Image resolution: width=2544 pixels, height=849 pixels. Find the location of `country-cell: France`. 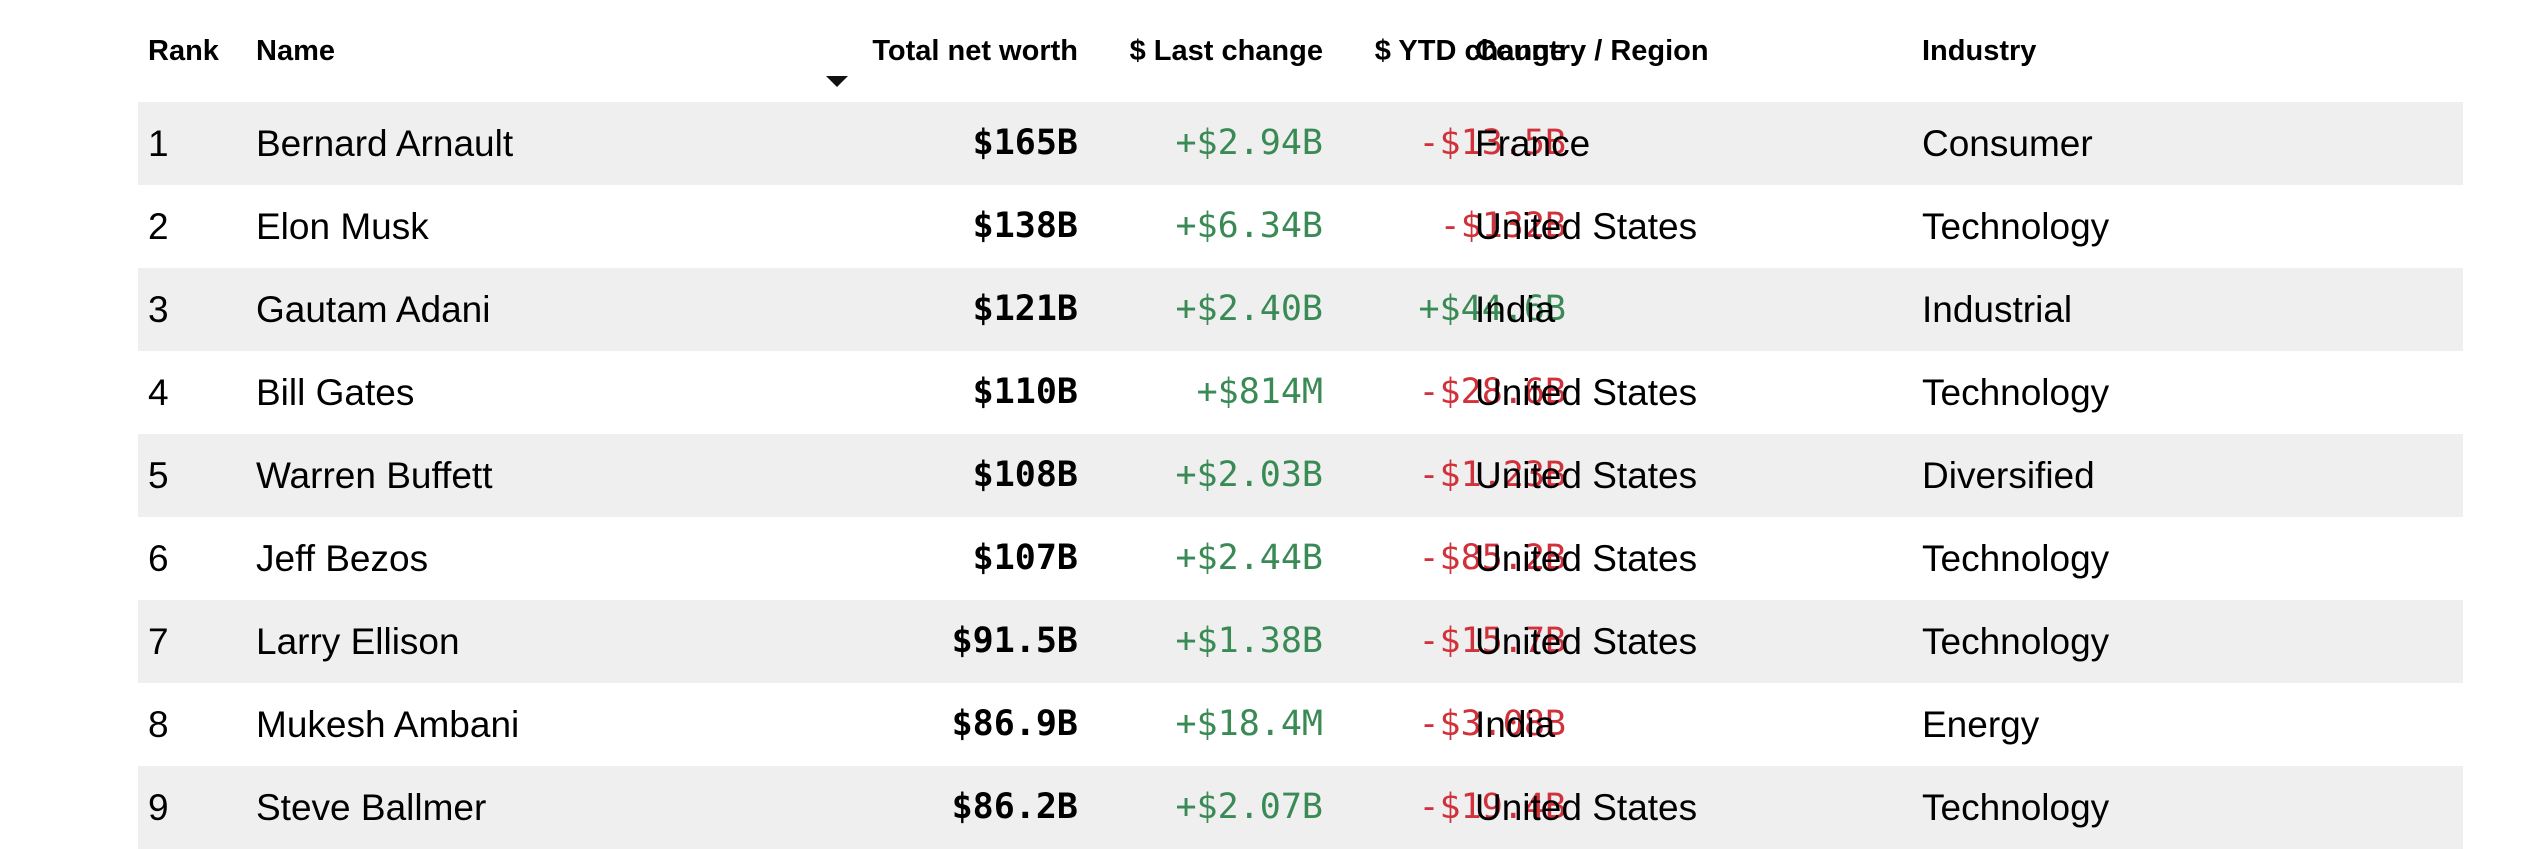

country-cell: France is located at coordinates (1533, 143).